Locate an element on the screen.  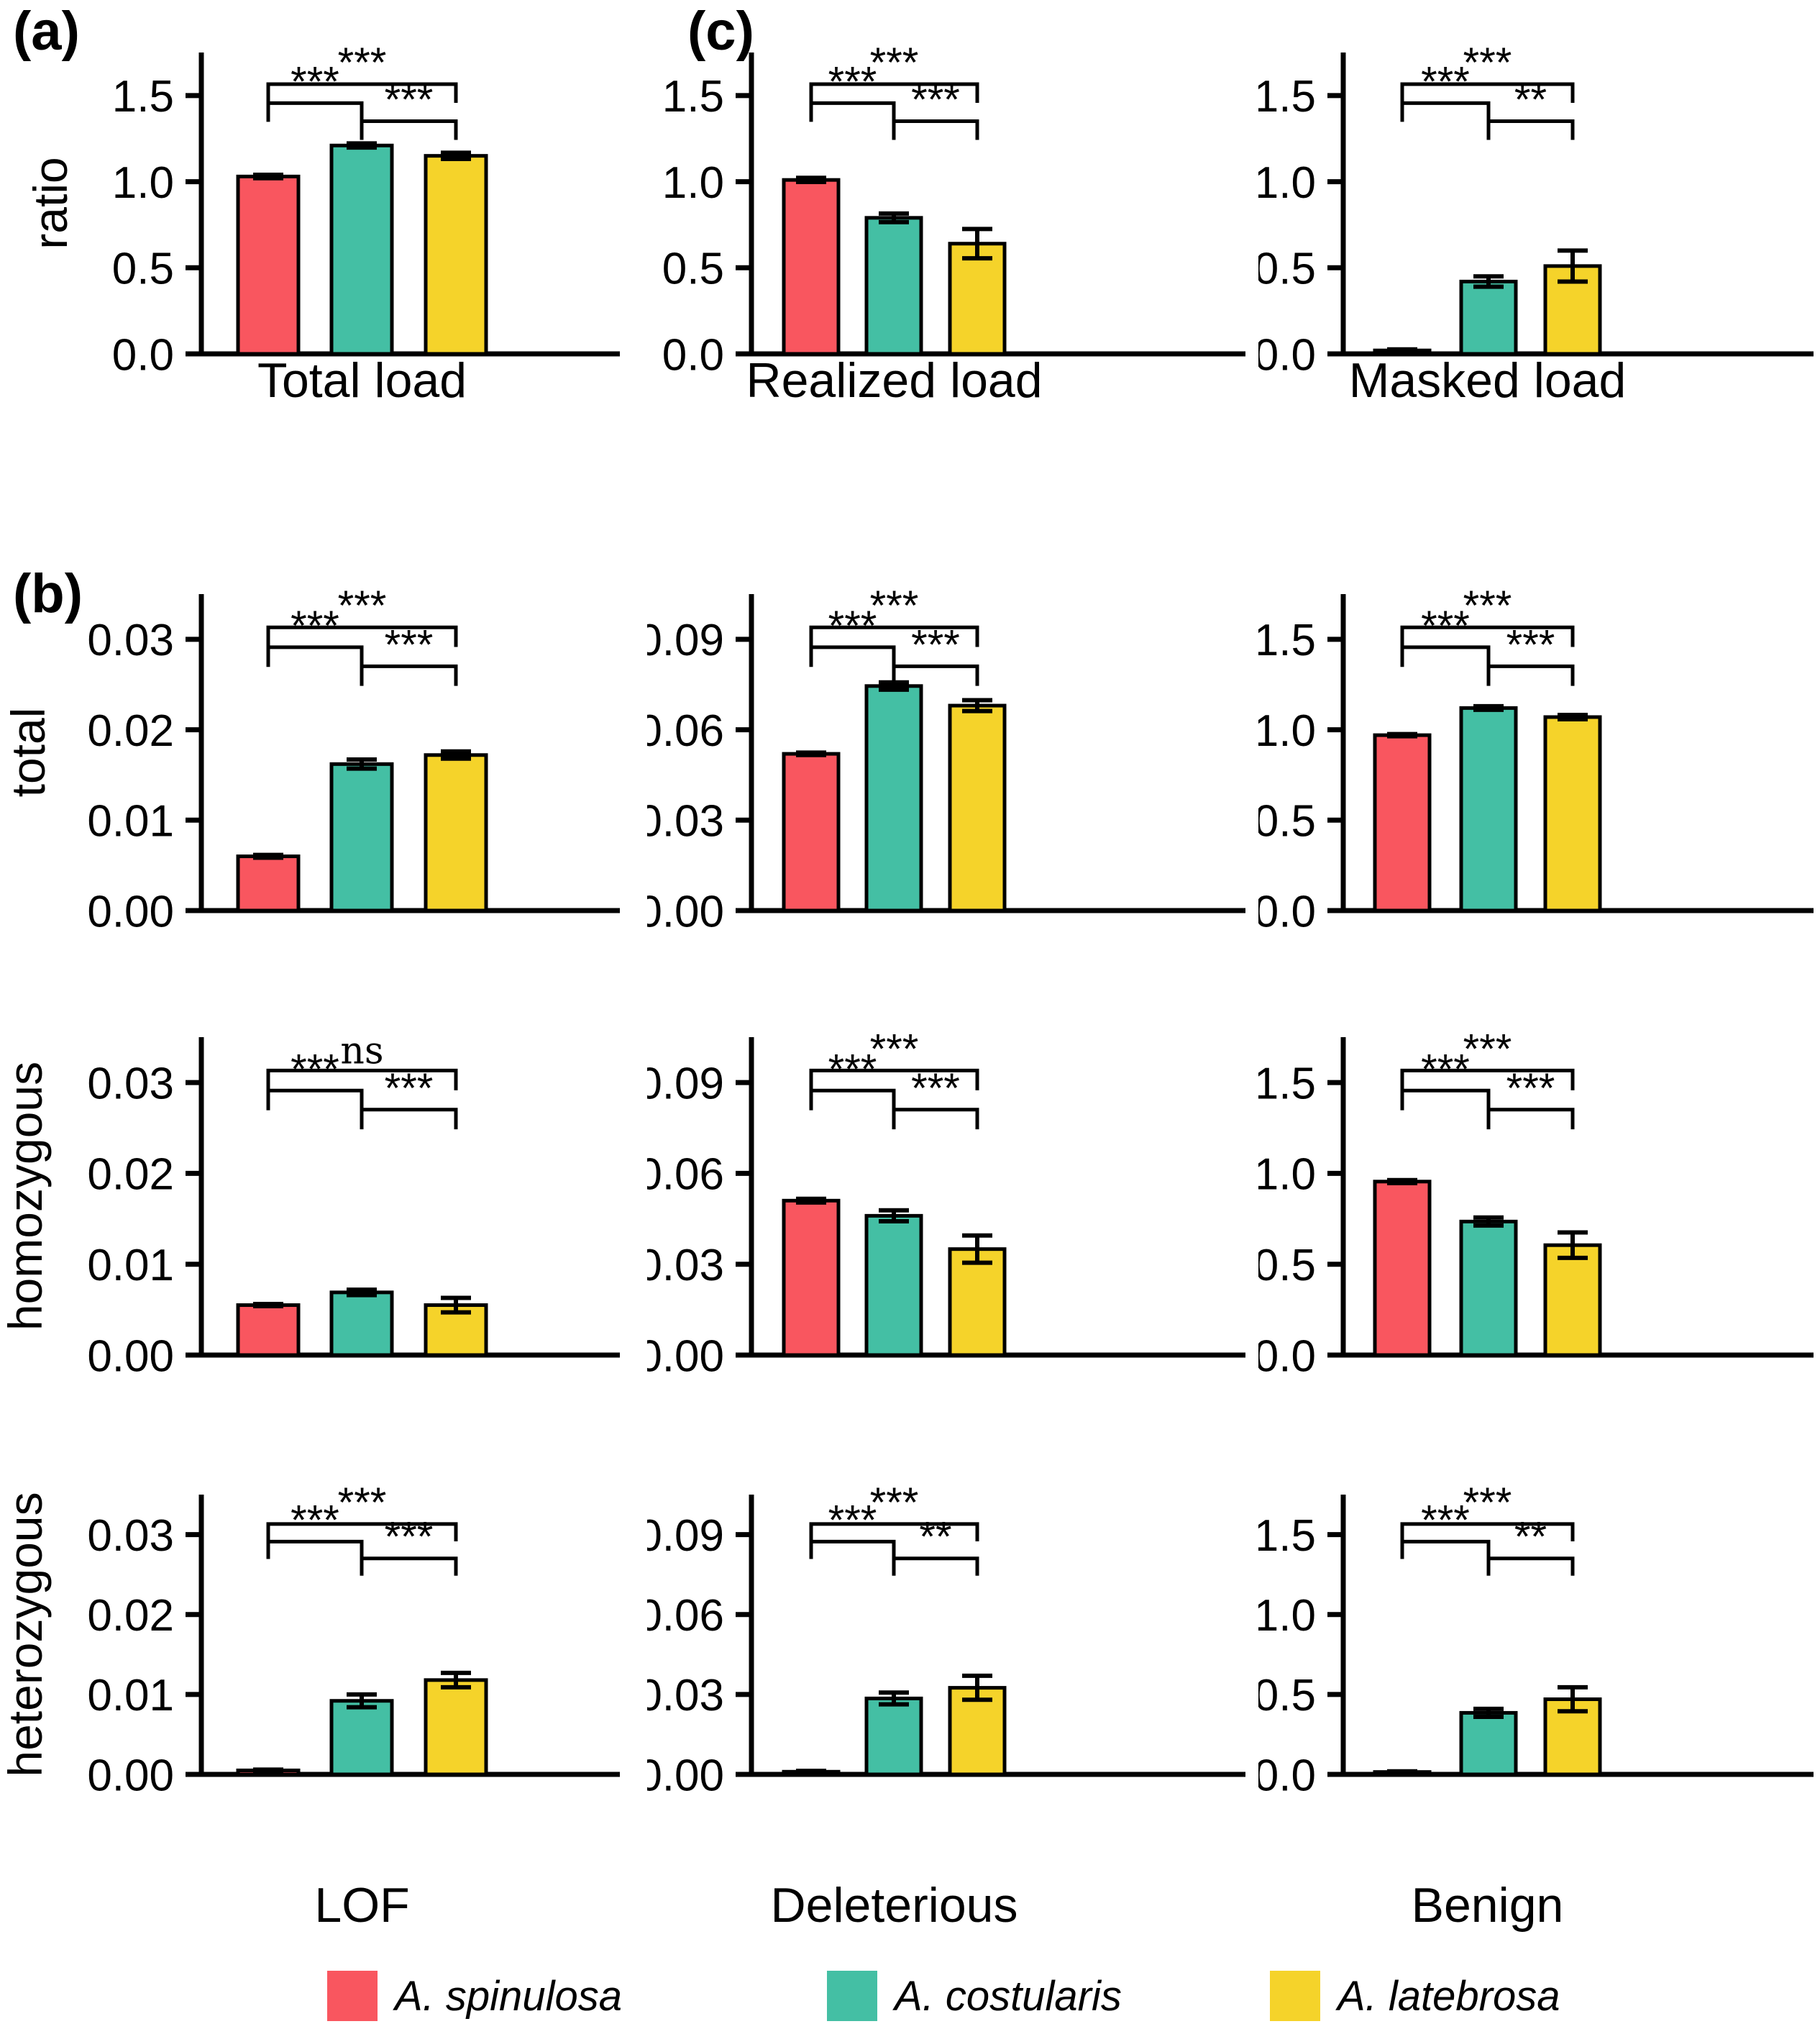
legend-label: A. spinulosa is located at coordinates (508, 1996).